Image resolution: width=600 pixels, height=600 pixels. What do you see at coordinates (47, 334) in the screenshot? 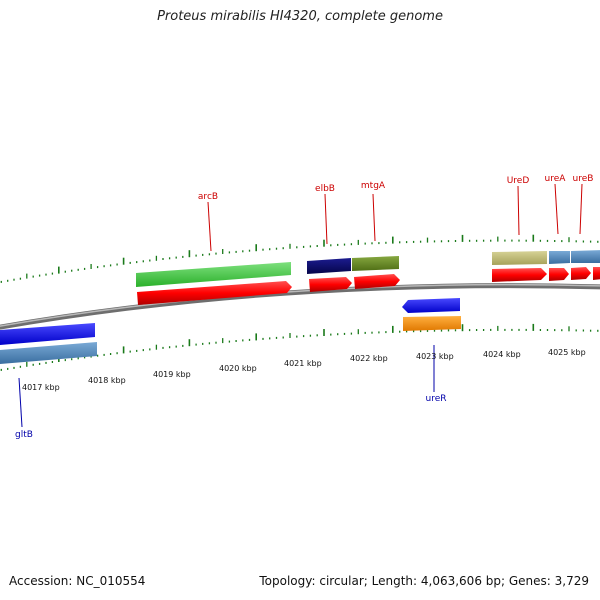
I see `cds-arrow-gltB` at bounding box center [47, 334].